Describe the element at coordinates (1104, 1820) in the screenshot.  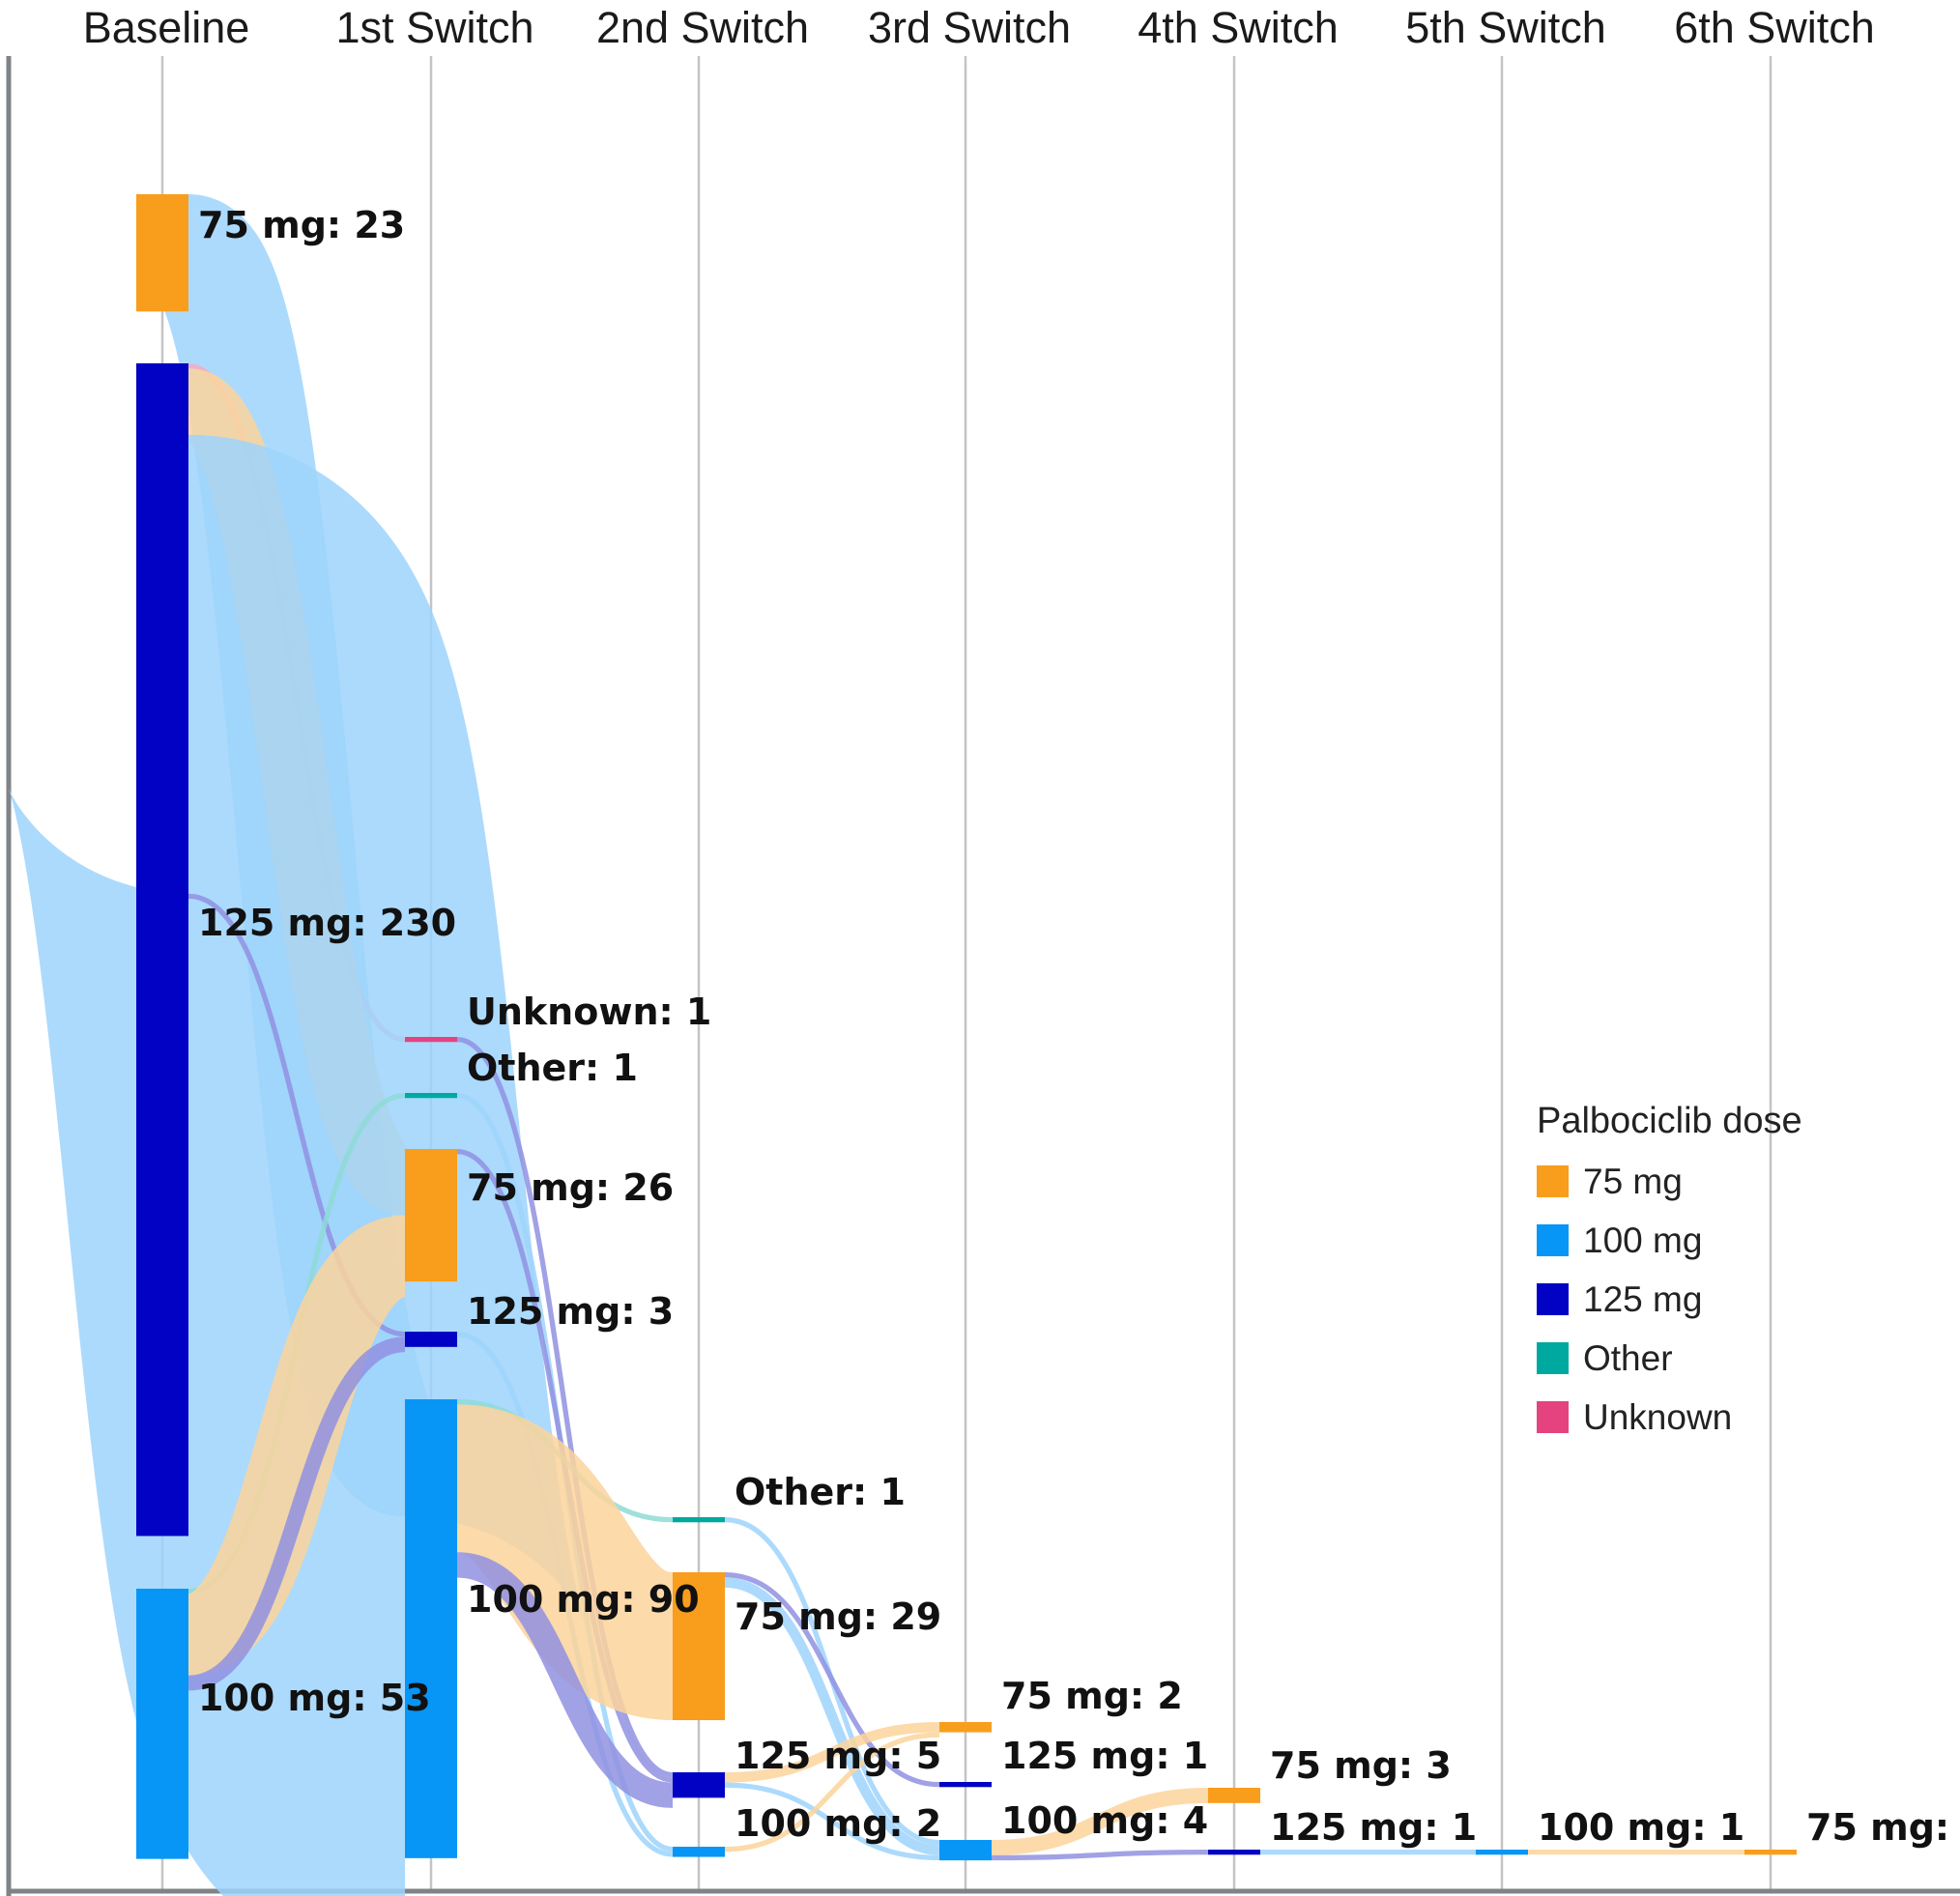
I see `node-label-s3_100: 100 mg: 4` at that location.